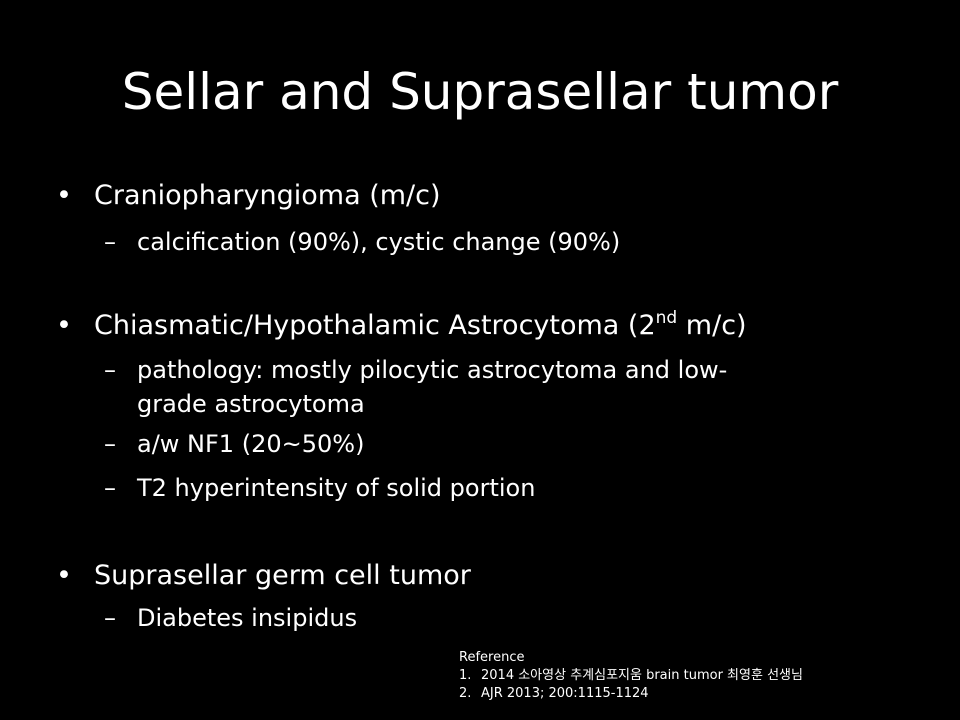  What do you see at coordinates (480, 92) in the screenshot?
I see `slide-title: Sellar and Suprasellar tumor` at bounding box center [480, 92].